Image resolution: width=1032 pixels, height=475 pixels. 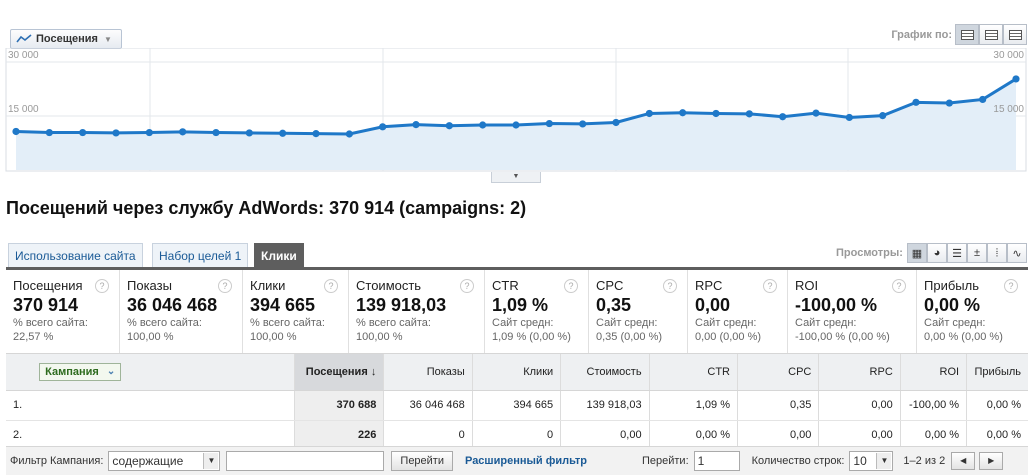 What do you see at coordinates (777, 372) in the screenshot?
I see `column-header-cpc: CPC` at bounding box center [777, 372].